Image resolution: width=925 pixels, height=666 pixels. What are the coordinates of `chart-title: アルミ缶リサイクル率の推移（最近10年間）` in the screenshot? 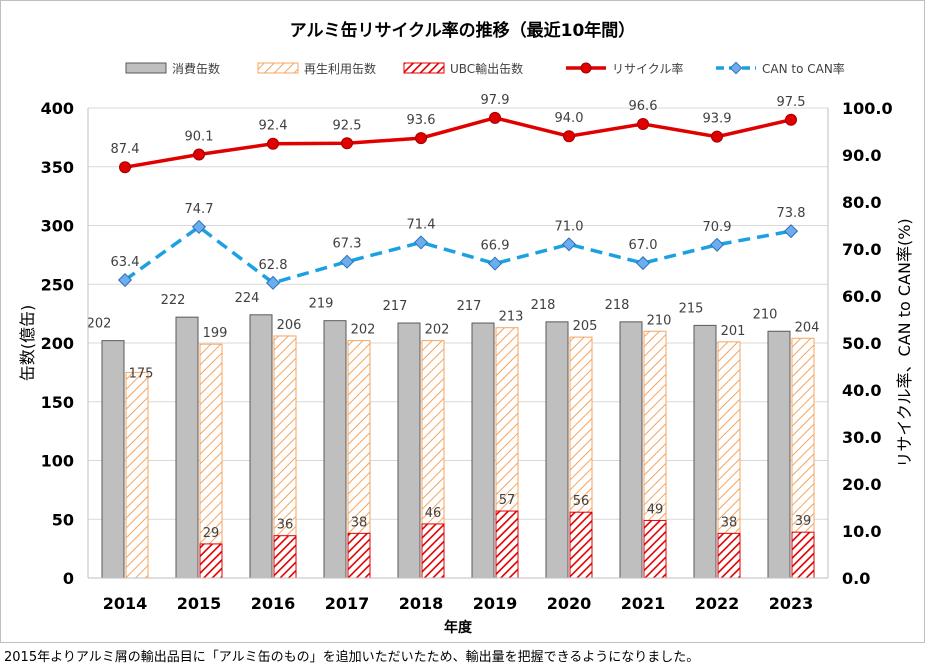 It's located at (462, 31).